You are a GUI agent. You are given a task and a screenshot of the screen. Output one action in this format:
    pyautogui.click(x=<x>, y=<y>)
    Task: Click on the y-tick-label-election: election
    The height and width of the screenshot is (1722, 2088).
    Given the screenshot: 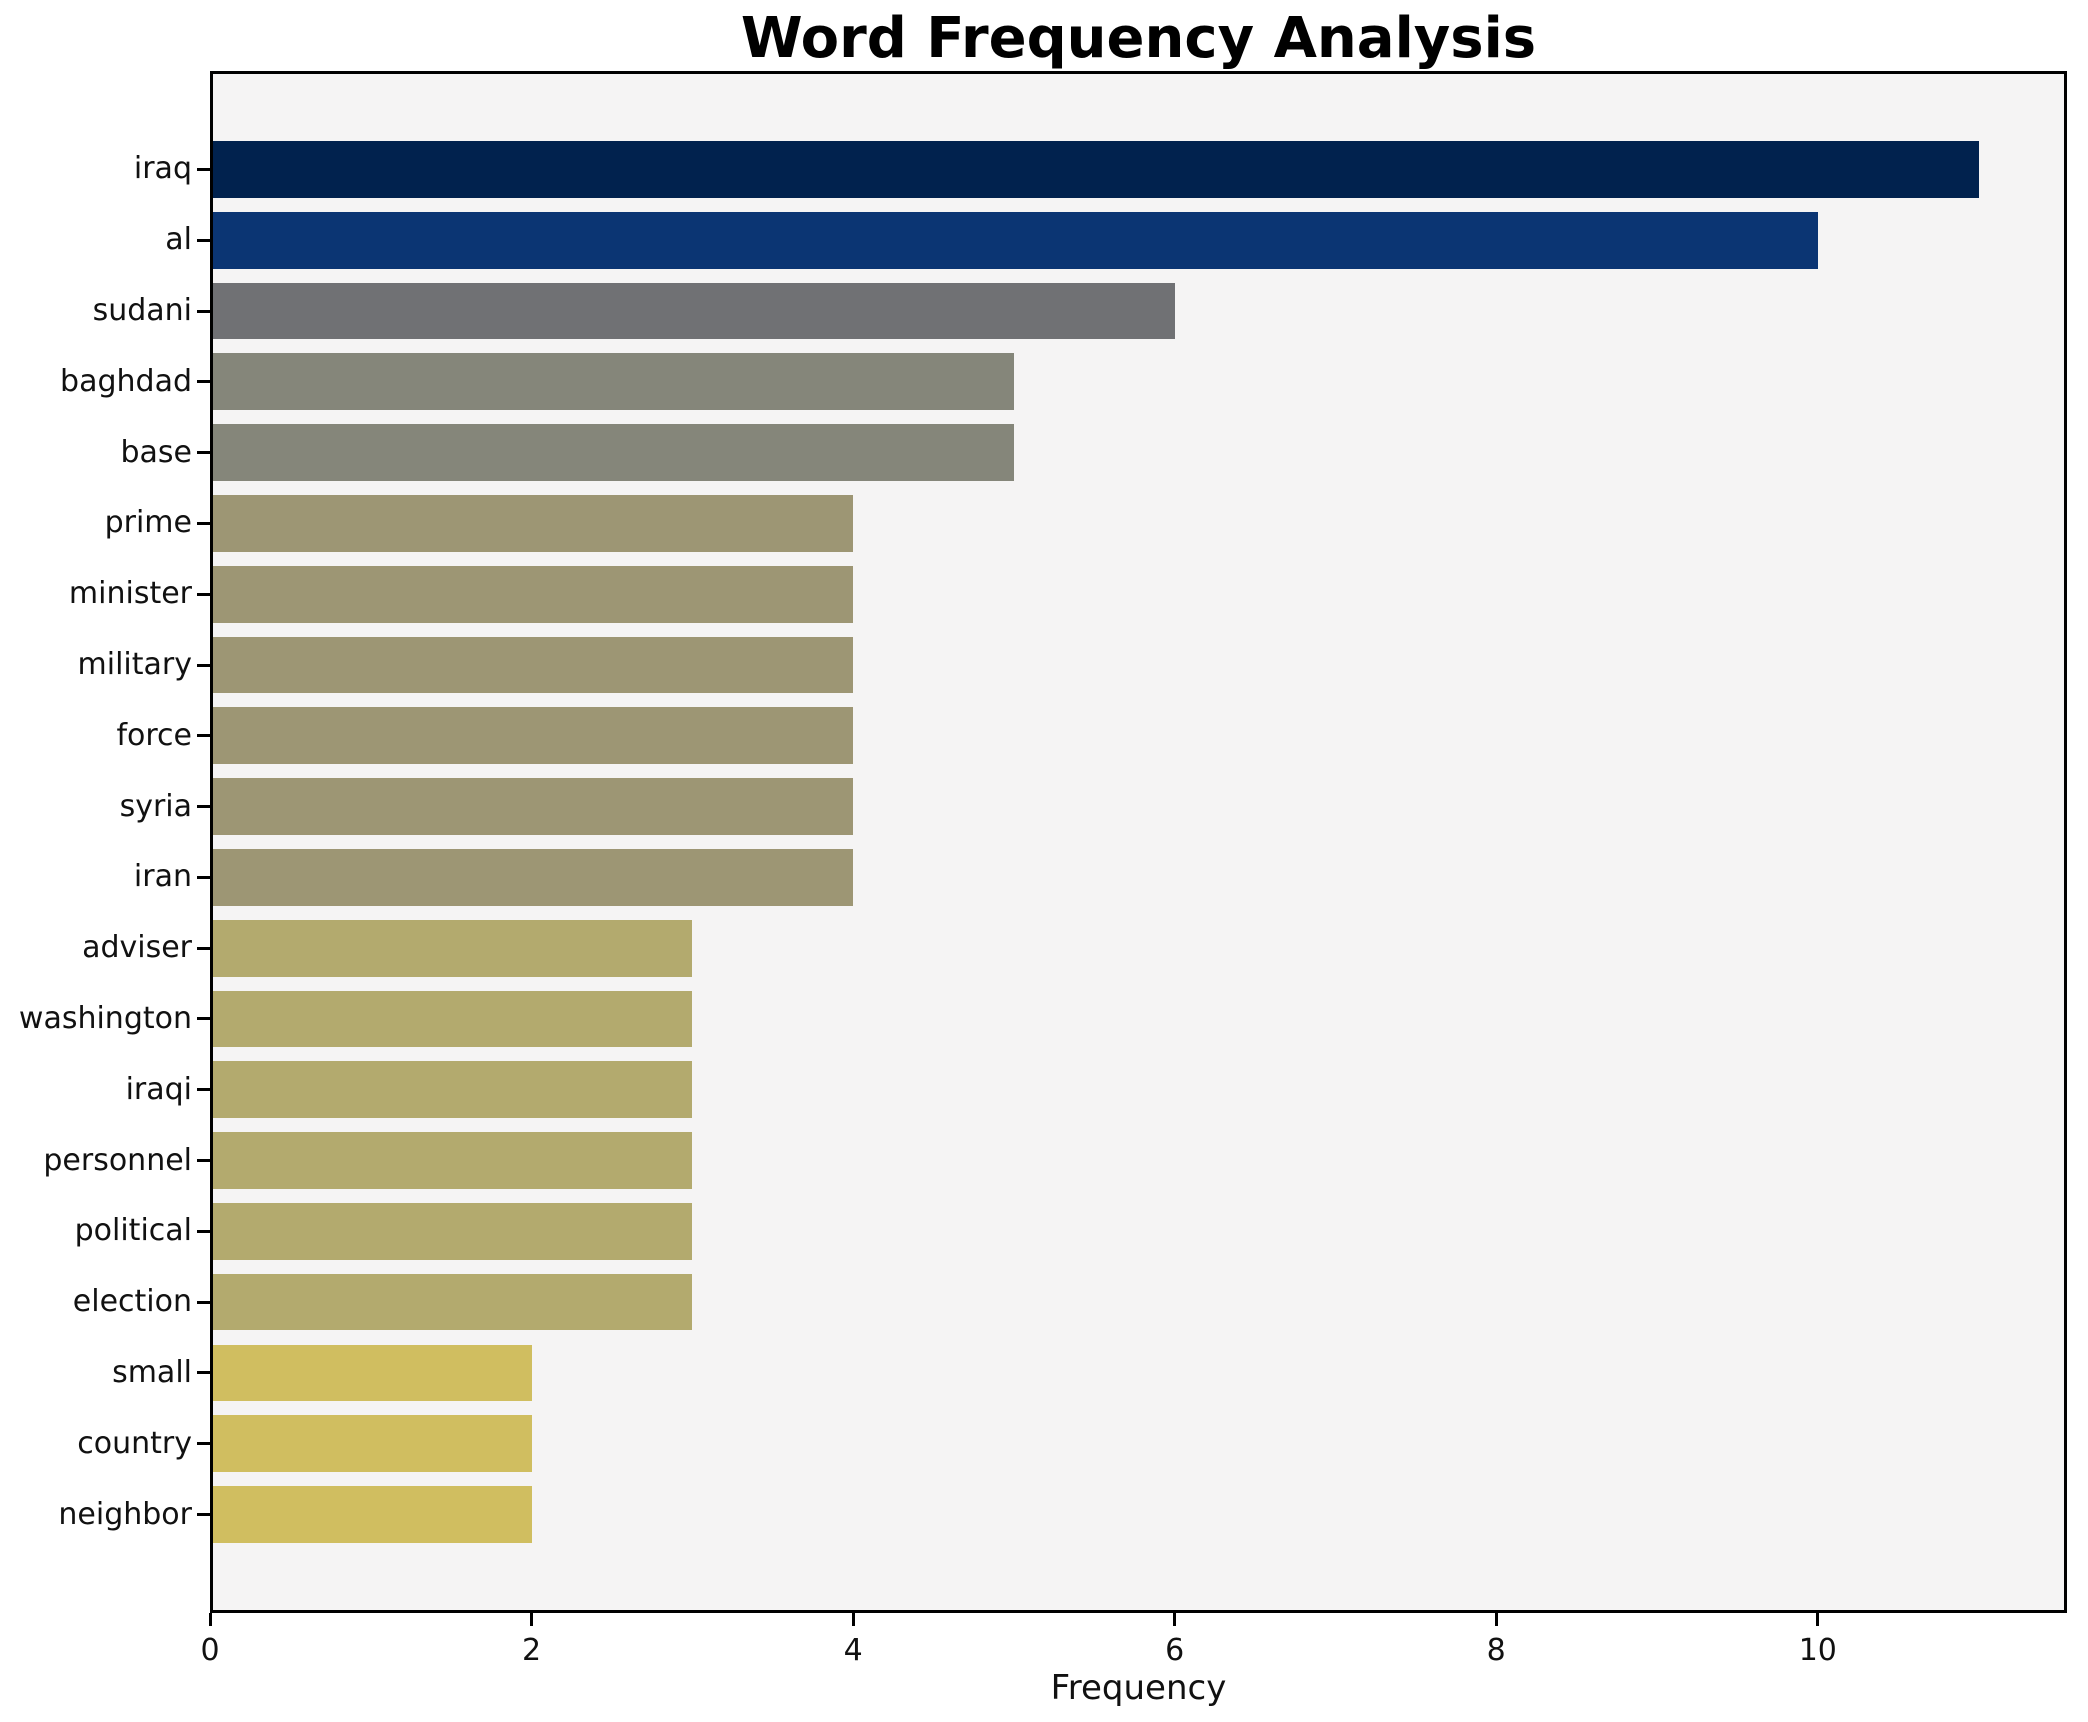 What is the action you would take?
    pyautogui.click(x=132, y=1302)
    